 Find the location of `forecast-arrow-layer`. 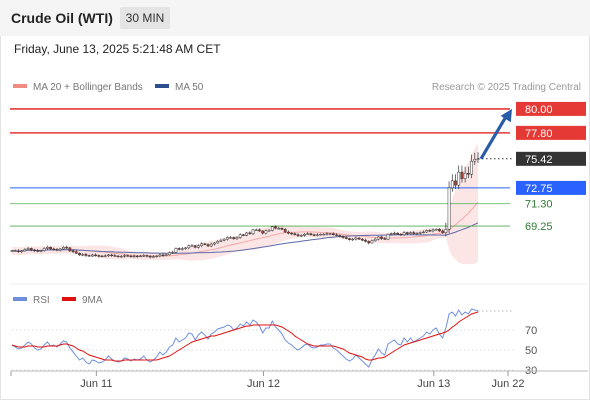

forecast-arrow-layer is located at coordinates (495, 134).